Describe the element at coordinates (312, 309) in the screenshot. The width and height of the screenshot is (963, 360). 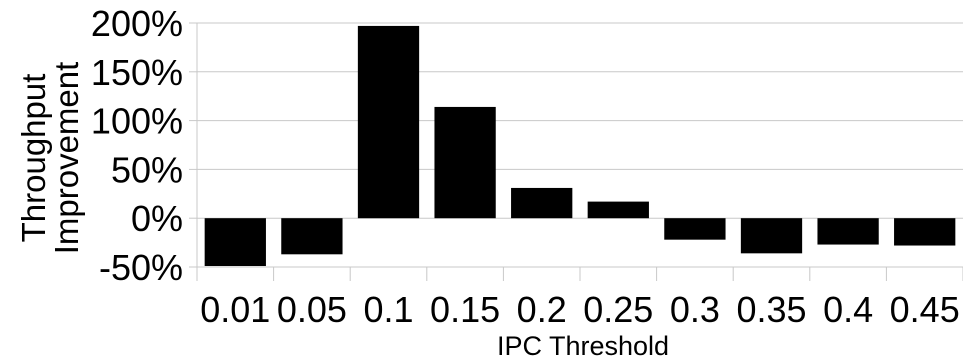
I see `x-tick-label: 0.05` at that location.